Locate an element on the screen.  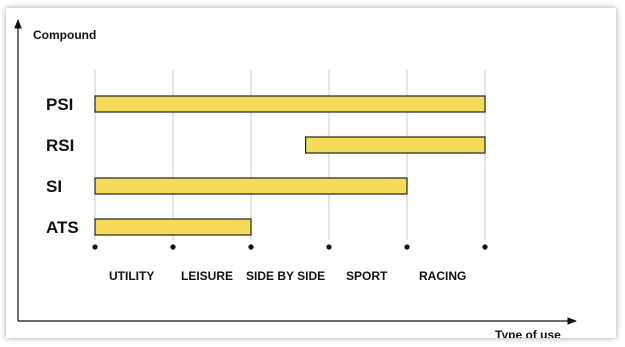
y-axis-title: Compound is located at coordinates (64, 35).